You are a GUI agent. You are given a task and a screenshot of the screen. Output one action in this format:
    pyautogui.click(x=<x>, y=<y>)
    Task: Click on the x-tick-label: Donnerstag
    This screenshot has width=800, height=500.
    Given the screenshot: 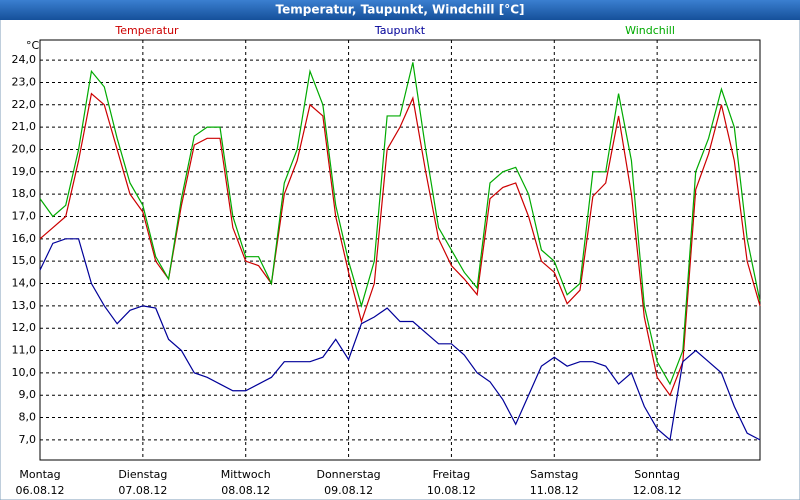 What is the action you would take?
    pyautogui.click(x=348, y=474)
    